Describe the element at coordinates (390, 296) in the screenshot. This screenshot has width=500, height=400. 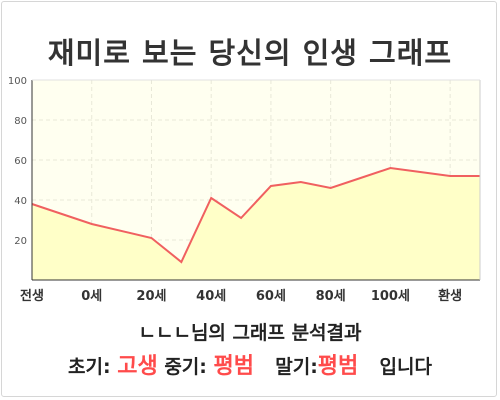
I see `x-tick-label: 100세` at that location.